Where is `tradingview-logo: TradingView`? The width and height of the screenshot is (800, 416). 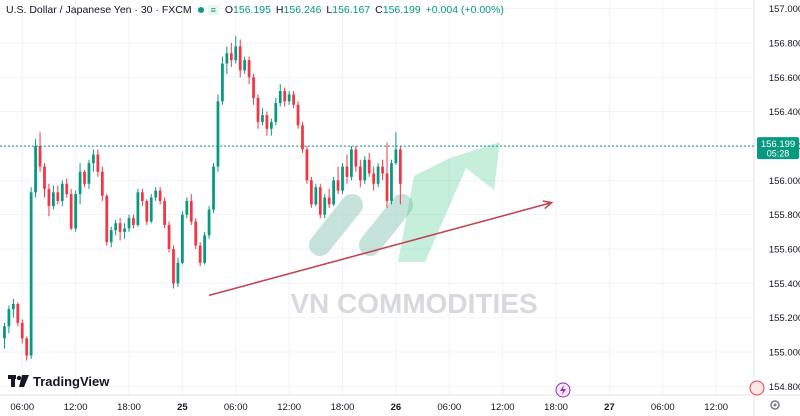 tradingview-logo: TradingView is located at coordinates (58, 381).